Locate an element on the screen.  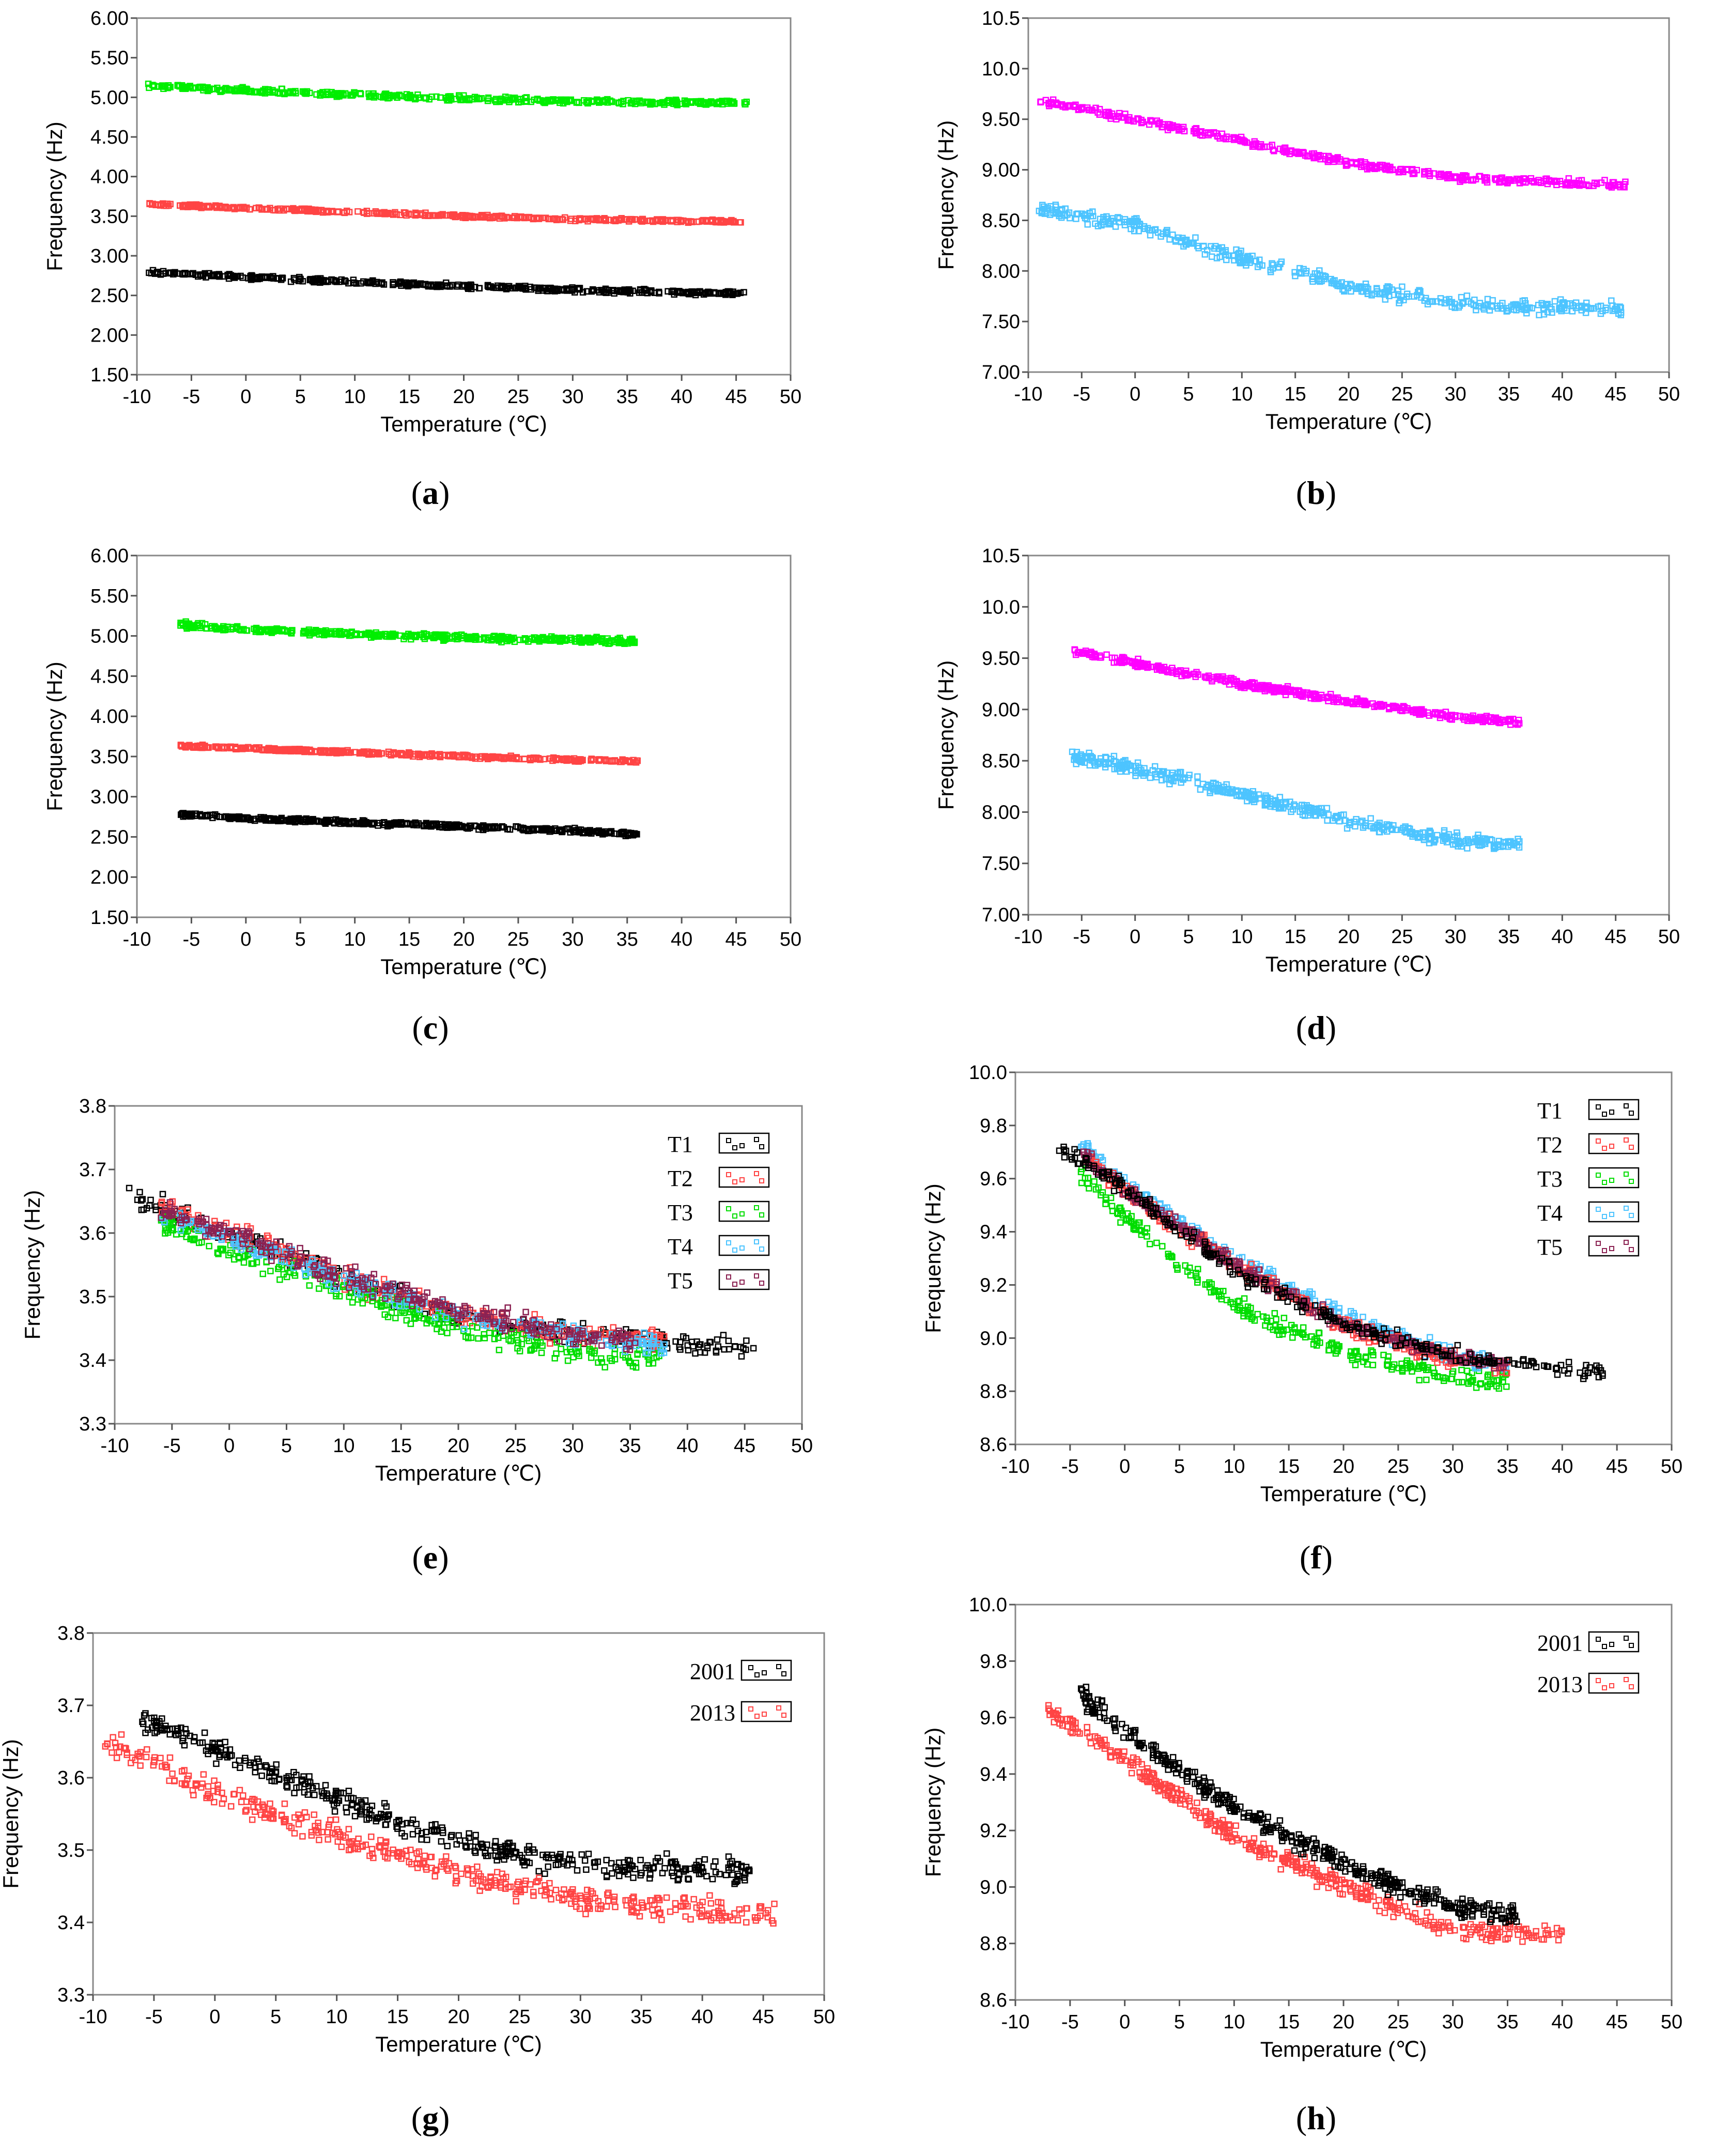
x-tick-label: 25 is located at coordinates (1402, 937).